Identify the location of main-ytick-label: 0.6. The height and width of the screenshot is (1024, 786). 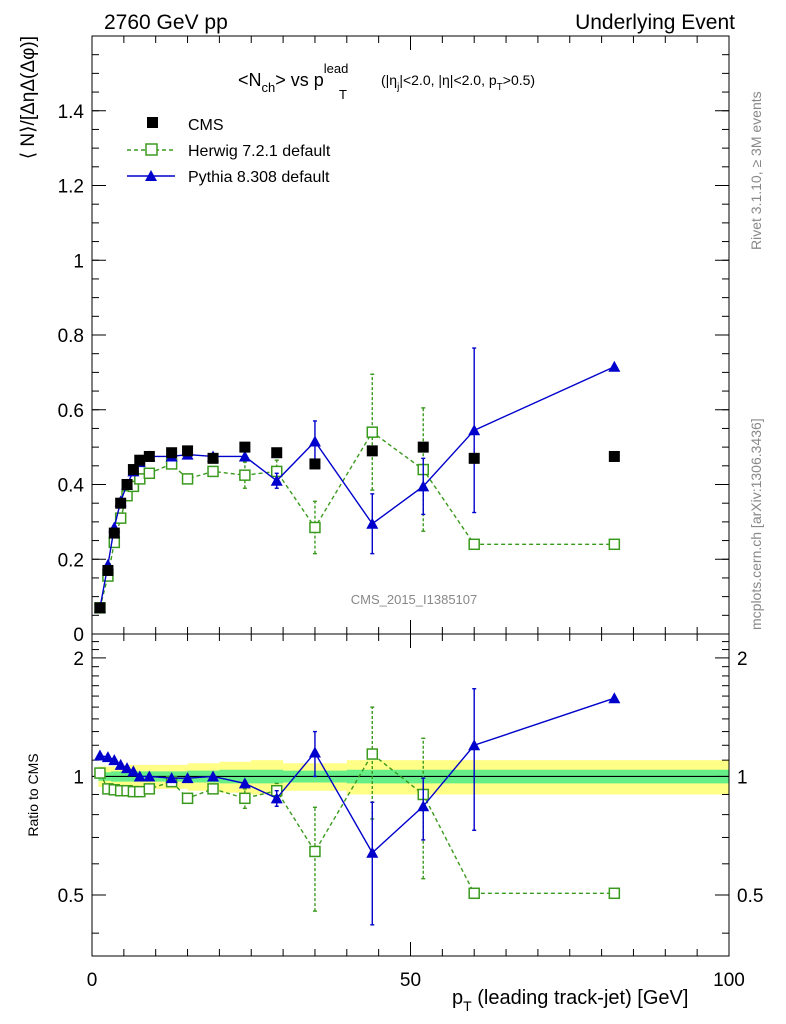
(71, 411).